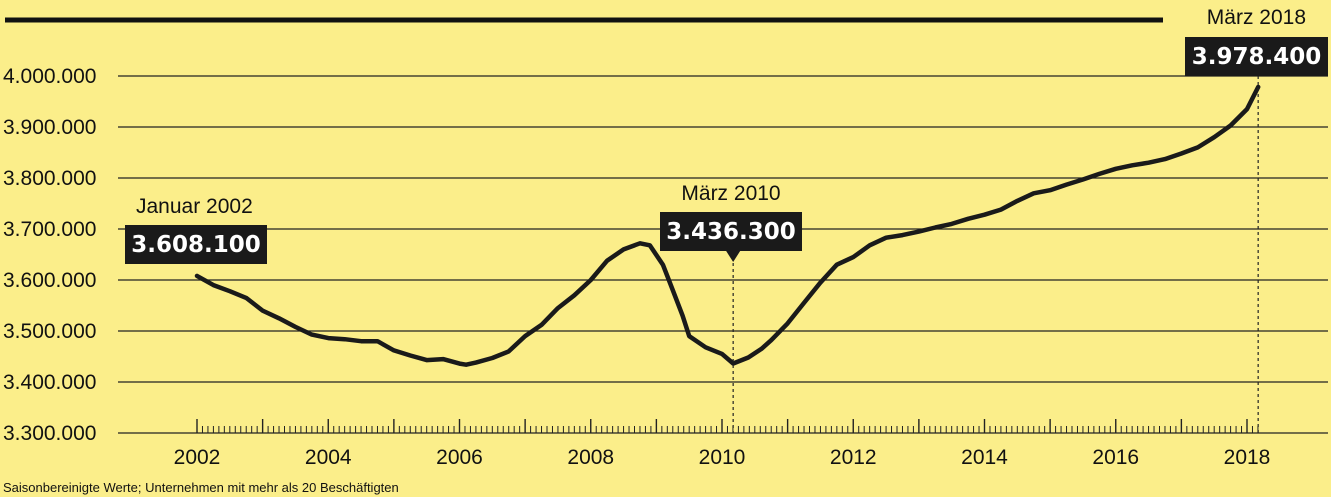  What do you see at coordinates (722, 444) in the screenshot?
I see `x-axis: 2002 2004 2006 2008 2010 2012 2014 2016 2018` at bounding box center [722, 444].